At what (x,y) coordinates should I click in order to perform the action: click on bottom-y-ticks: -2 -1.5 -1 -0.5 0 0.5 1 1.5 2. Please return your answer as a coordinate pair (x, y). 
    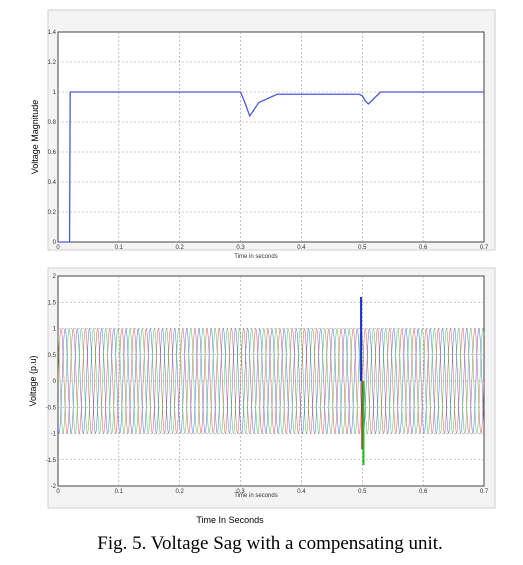
    Looking at the image, I should click on (51, 382).